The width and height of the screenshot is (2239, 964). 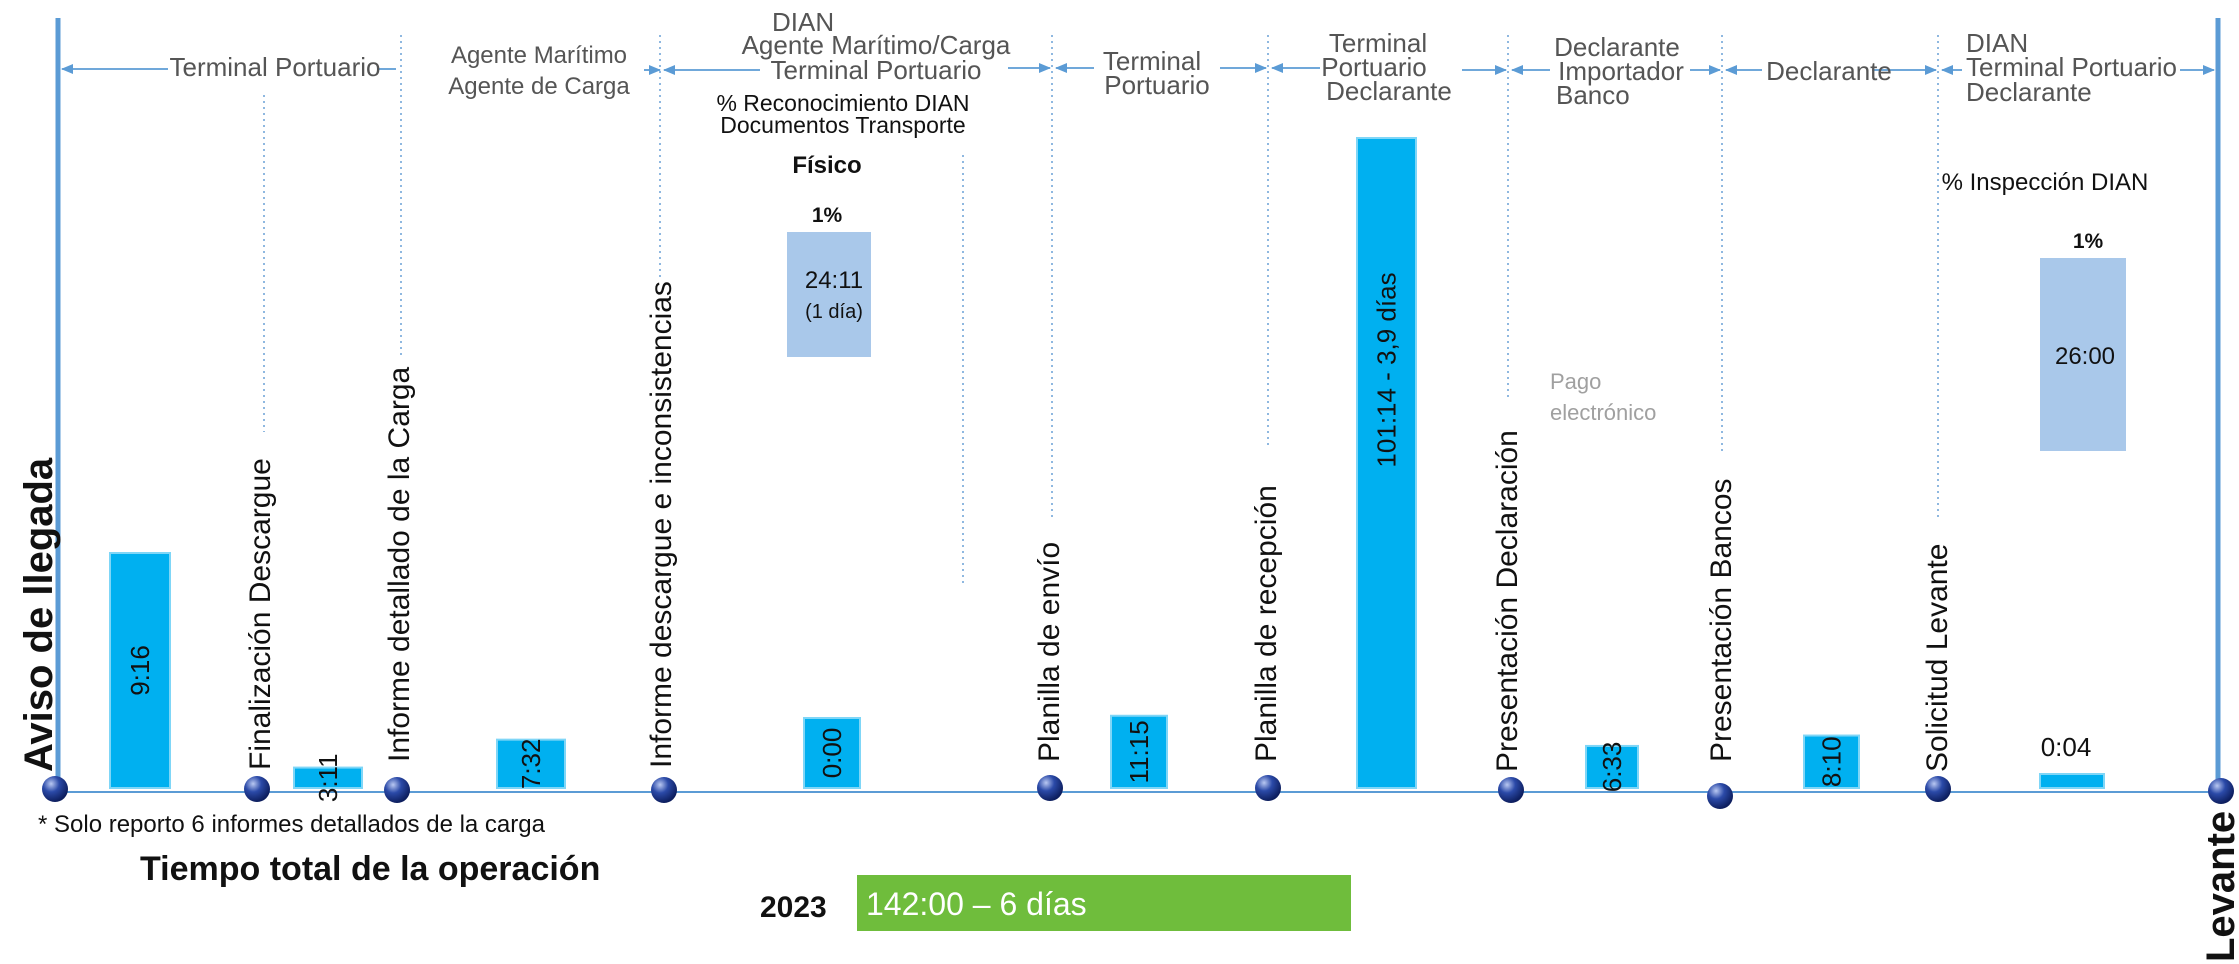 I want to click on duration-bar-label: 3:11, so click(x=328, y=777).